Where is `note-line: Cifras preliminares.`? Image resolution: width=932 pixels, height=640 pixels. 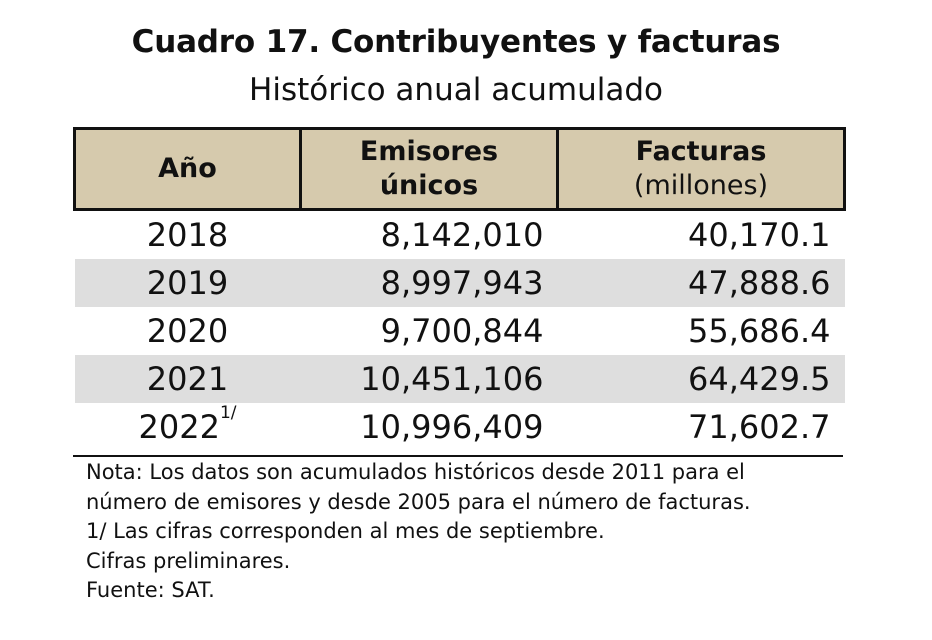
note-line: Cifras preliminares. is located at coordinates (188, 560).